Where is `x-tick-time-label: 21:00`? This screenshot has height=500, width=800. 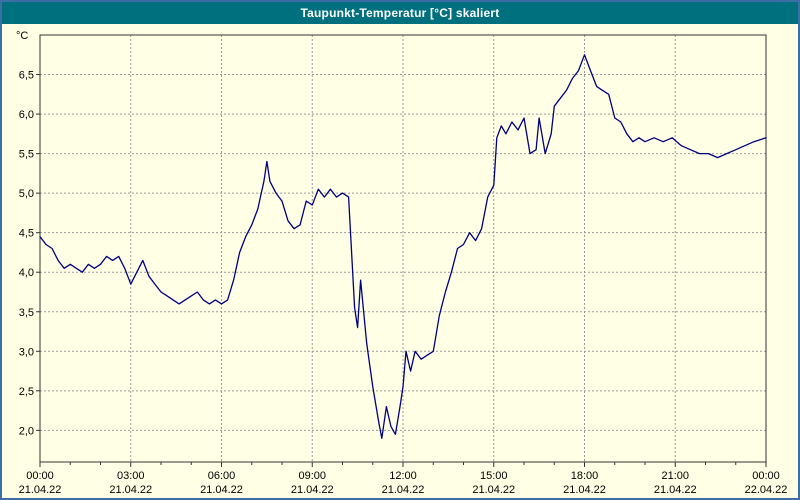 x-tick-time-label: 21:00 is located at coordinates (675, 476).